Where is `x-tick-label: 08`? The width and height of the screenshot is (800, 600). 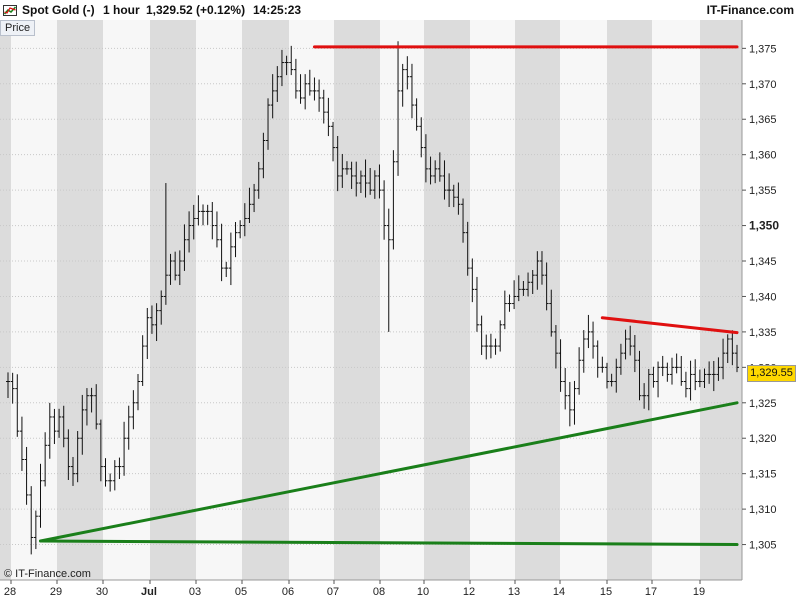
x-tick-label: 08 is located at coordinates (379, 592).